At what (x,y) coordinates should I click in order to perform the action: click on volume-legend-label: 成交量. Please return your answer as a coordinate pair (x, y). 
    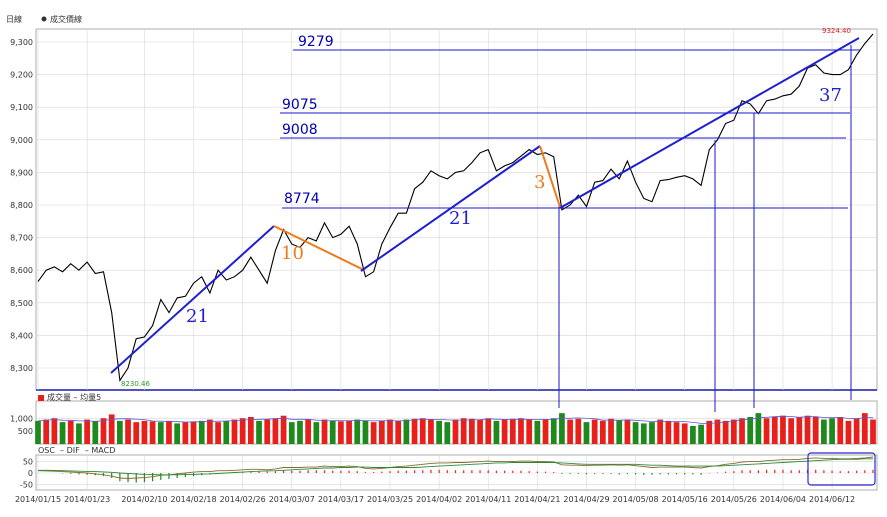
    Looking at the image, I should click on (59, 397).